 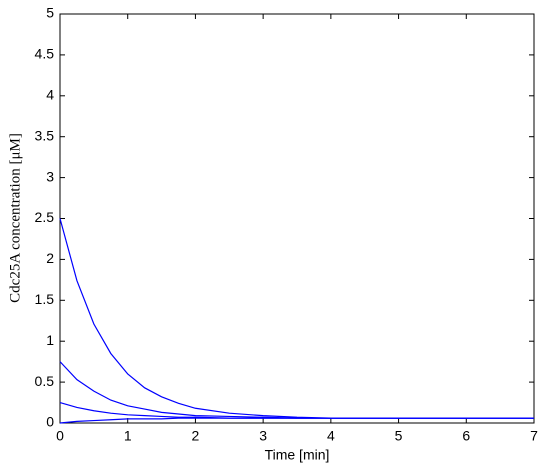 What do you see at coordinates (45, 54) in the screenshot?
I see `y-tick-label: 4.5` at bounding box center [45, 54].